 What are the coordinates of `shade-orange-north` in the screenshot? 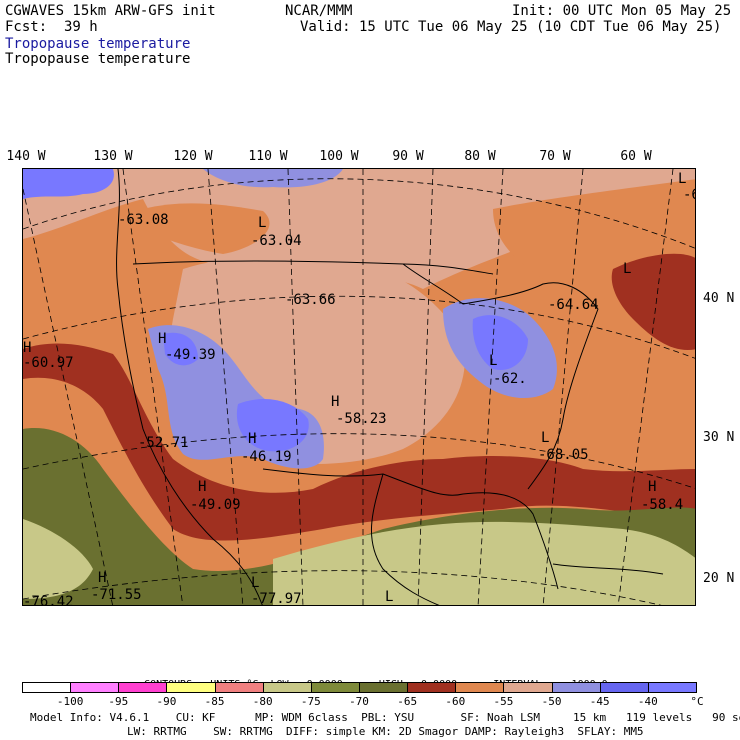 It's located at (206, 228).